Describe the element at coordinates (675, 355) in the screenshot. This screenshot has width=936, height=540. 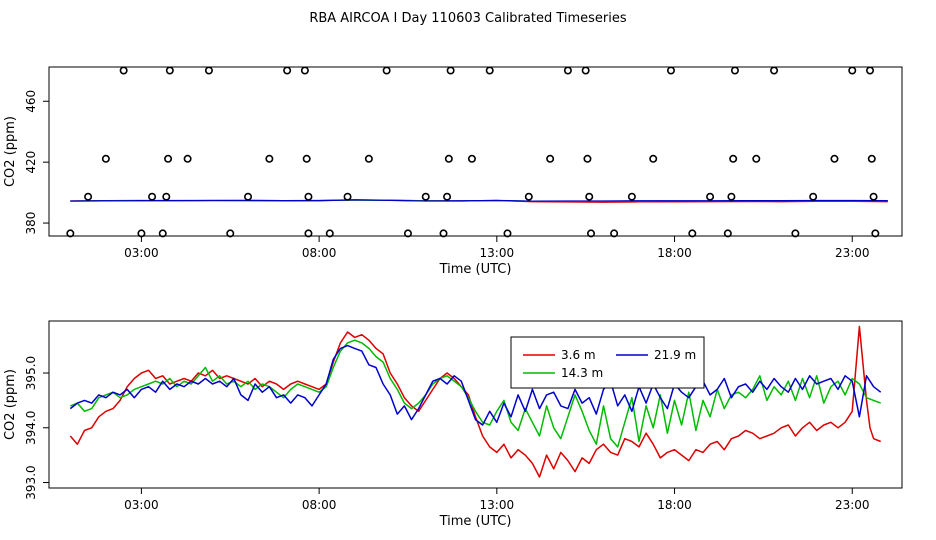
I see `legend-label: 21.9 m` at that location.